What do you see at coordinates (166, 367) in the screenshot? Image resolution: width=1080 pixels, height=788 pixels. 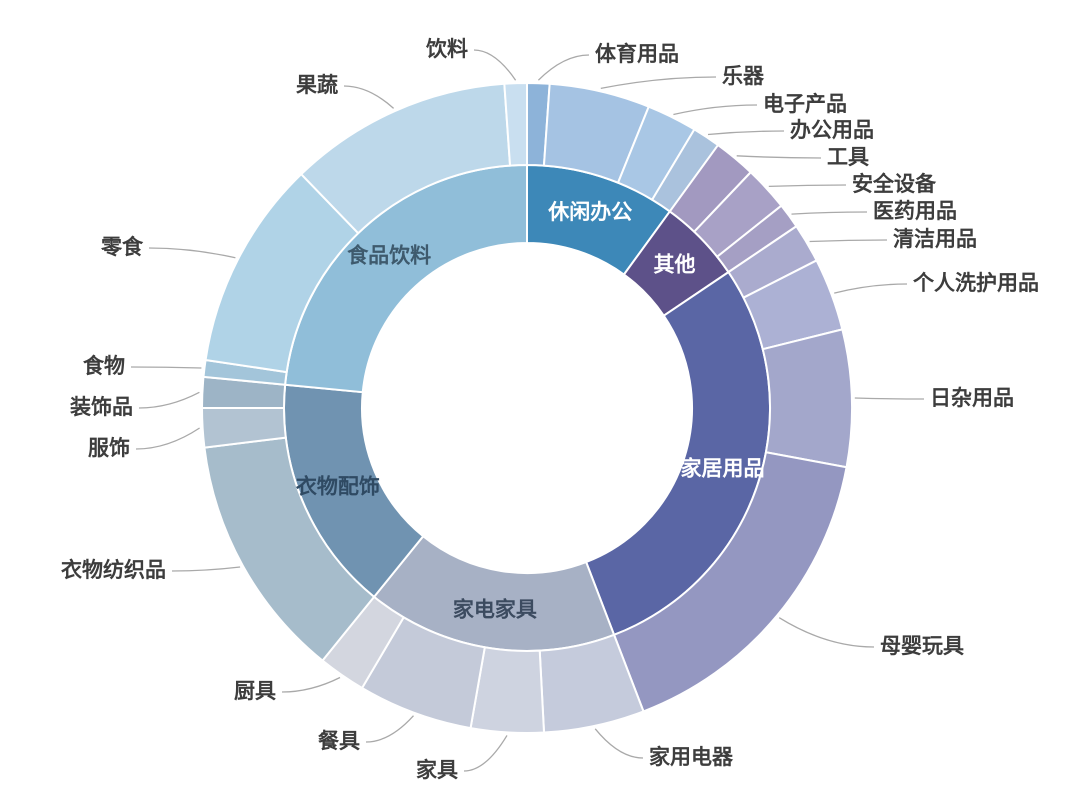 I see `leader-line-food` at bounding box center [166, 367].